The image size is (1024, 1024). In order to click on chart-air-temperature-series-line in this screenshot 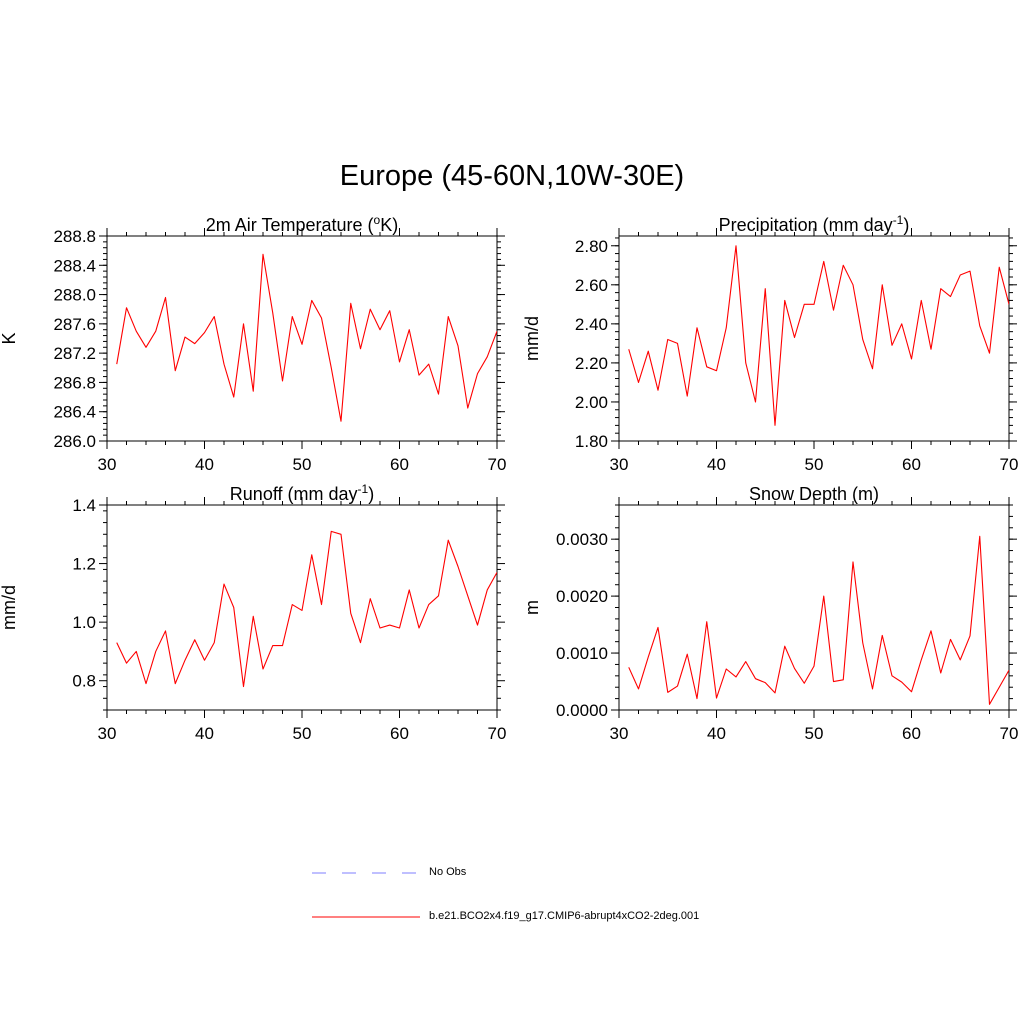, I will do `click(306, 337)`.